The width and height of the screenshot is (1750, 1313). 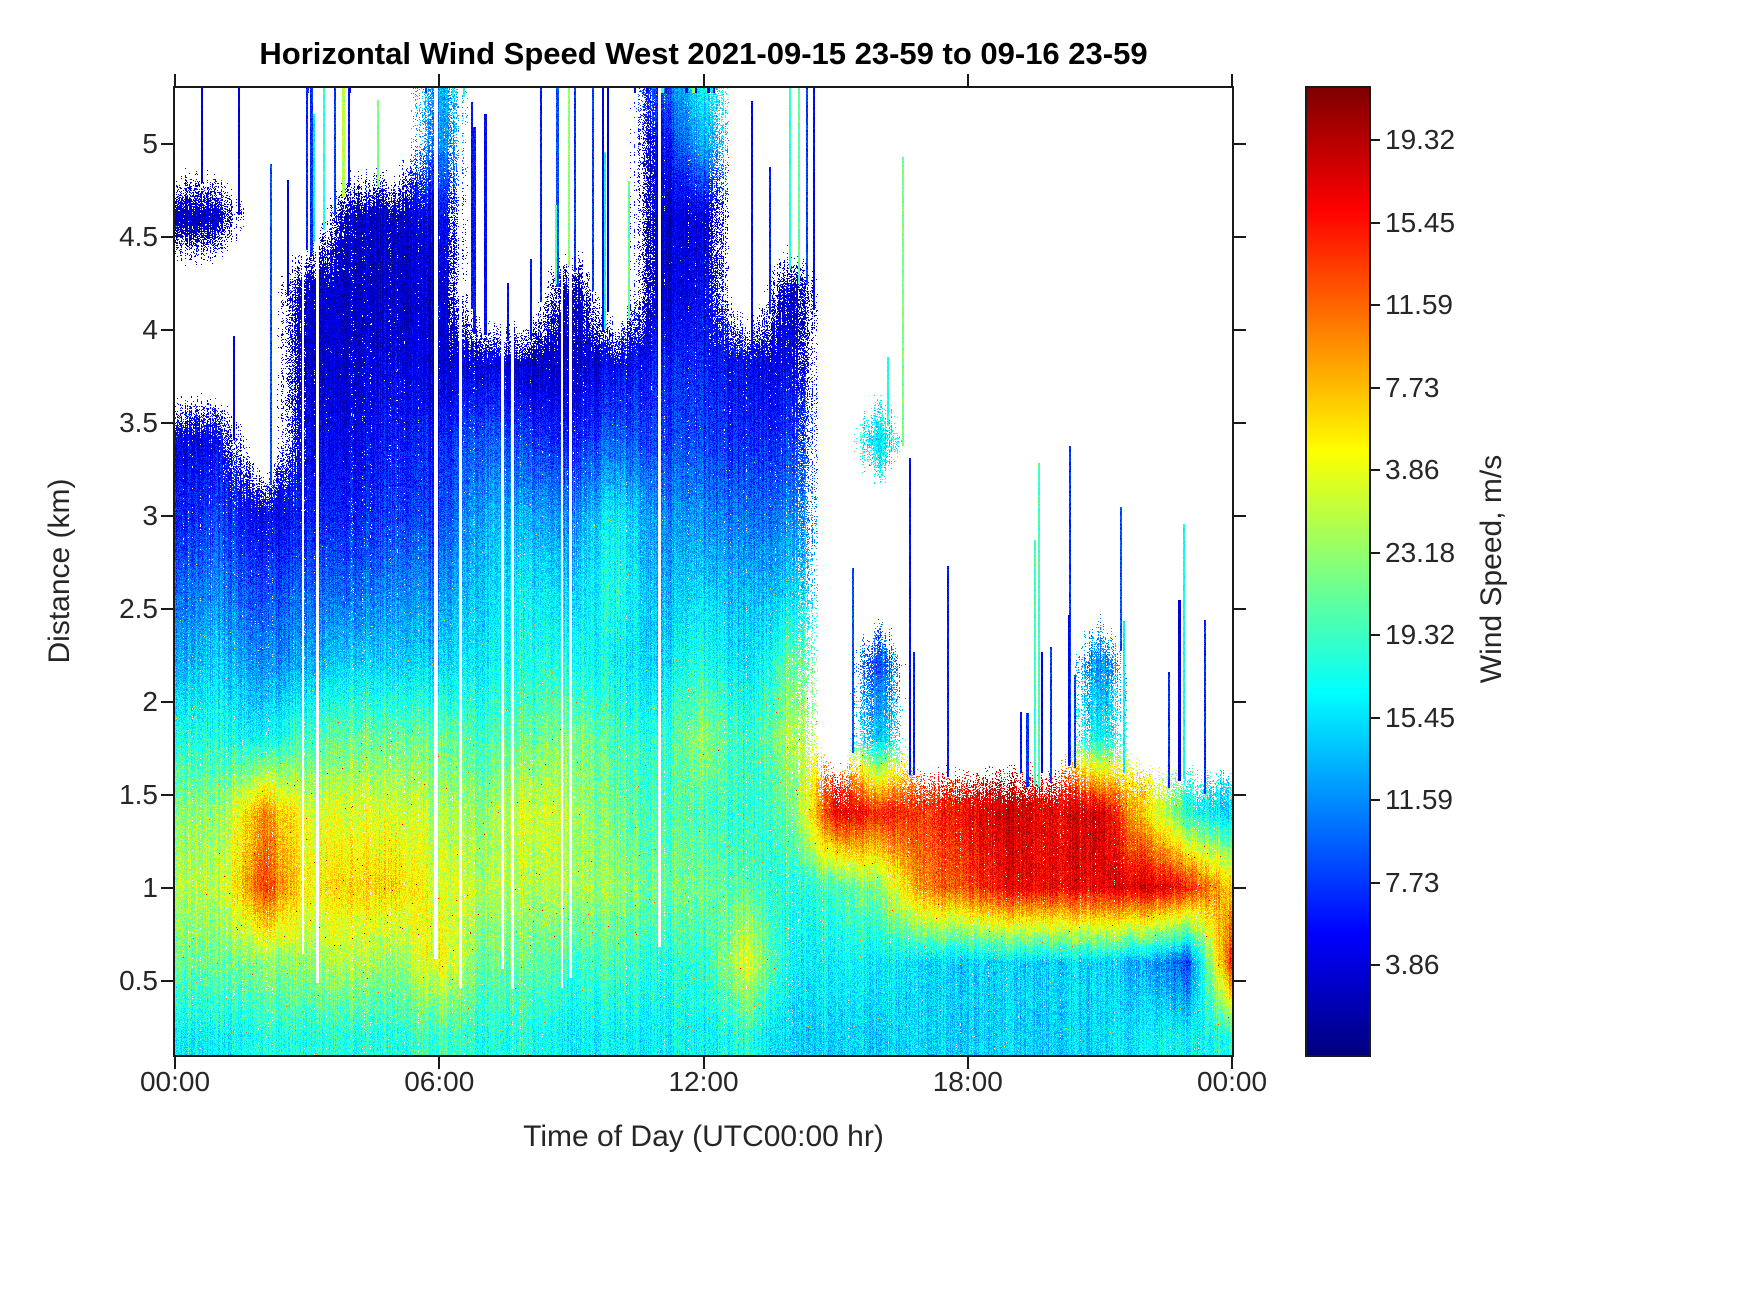 I want to click on y-tick-label: 1.5, so click(x=138, y=794).